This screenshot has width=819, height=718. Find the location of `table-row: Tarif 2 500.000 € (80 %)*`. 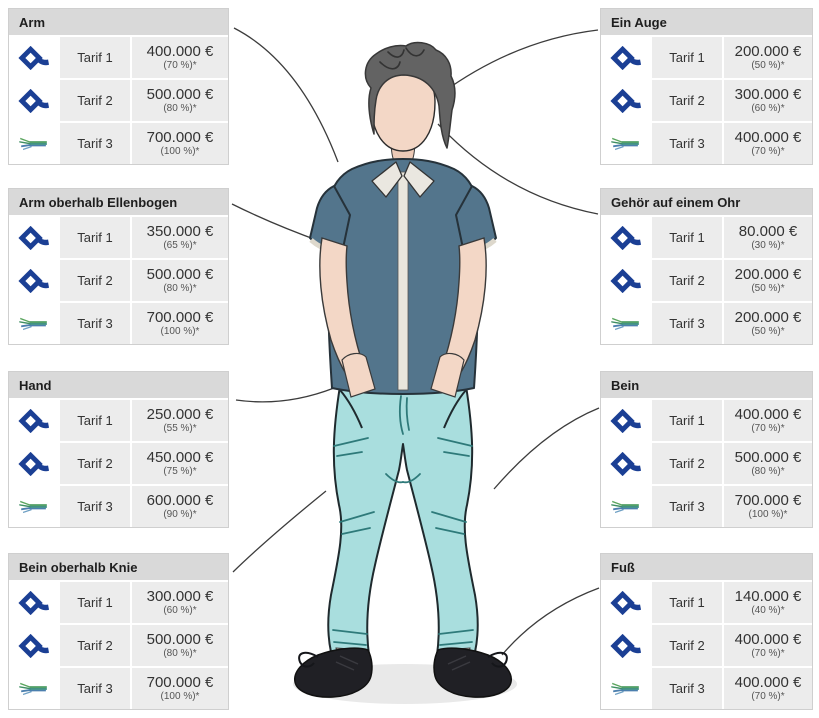

table-row: Tarif 2 500.000 € (80 %)* is located at coordinates (118, 645).